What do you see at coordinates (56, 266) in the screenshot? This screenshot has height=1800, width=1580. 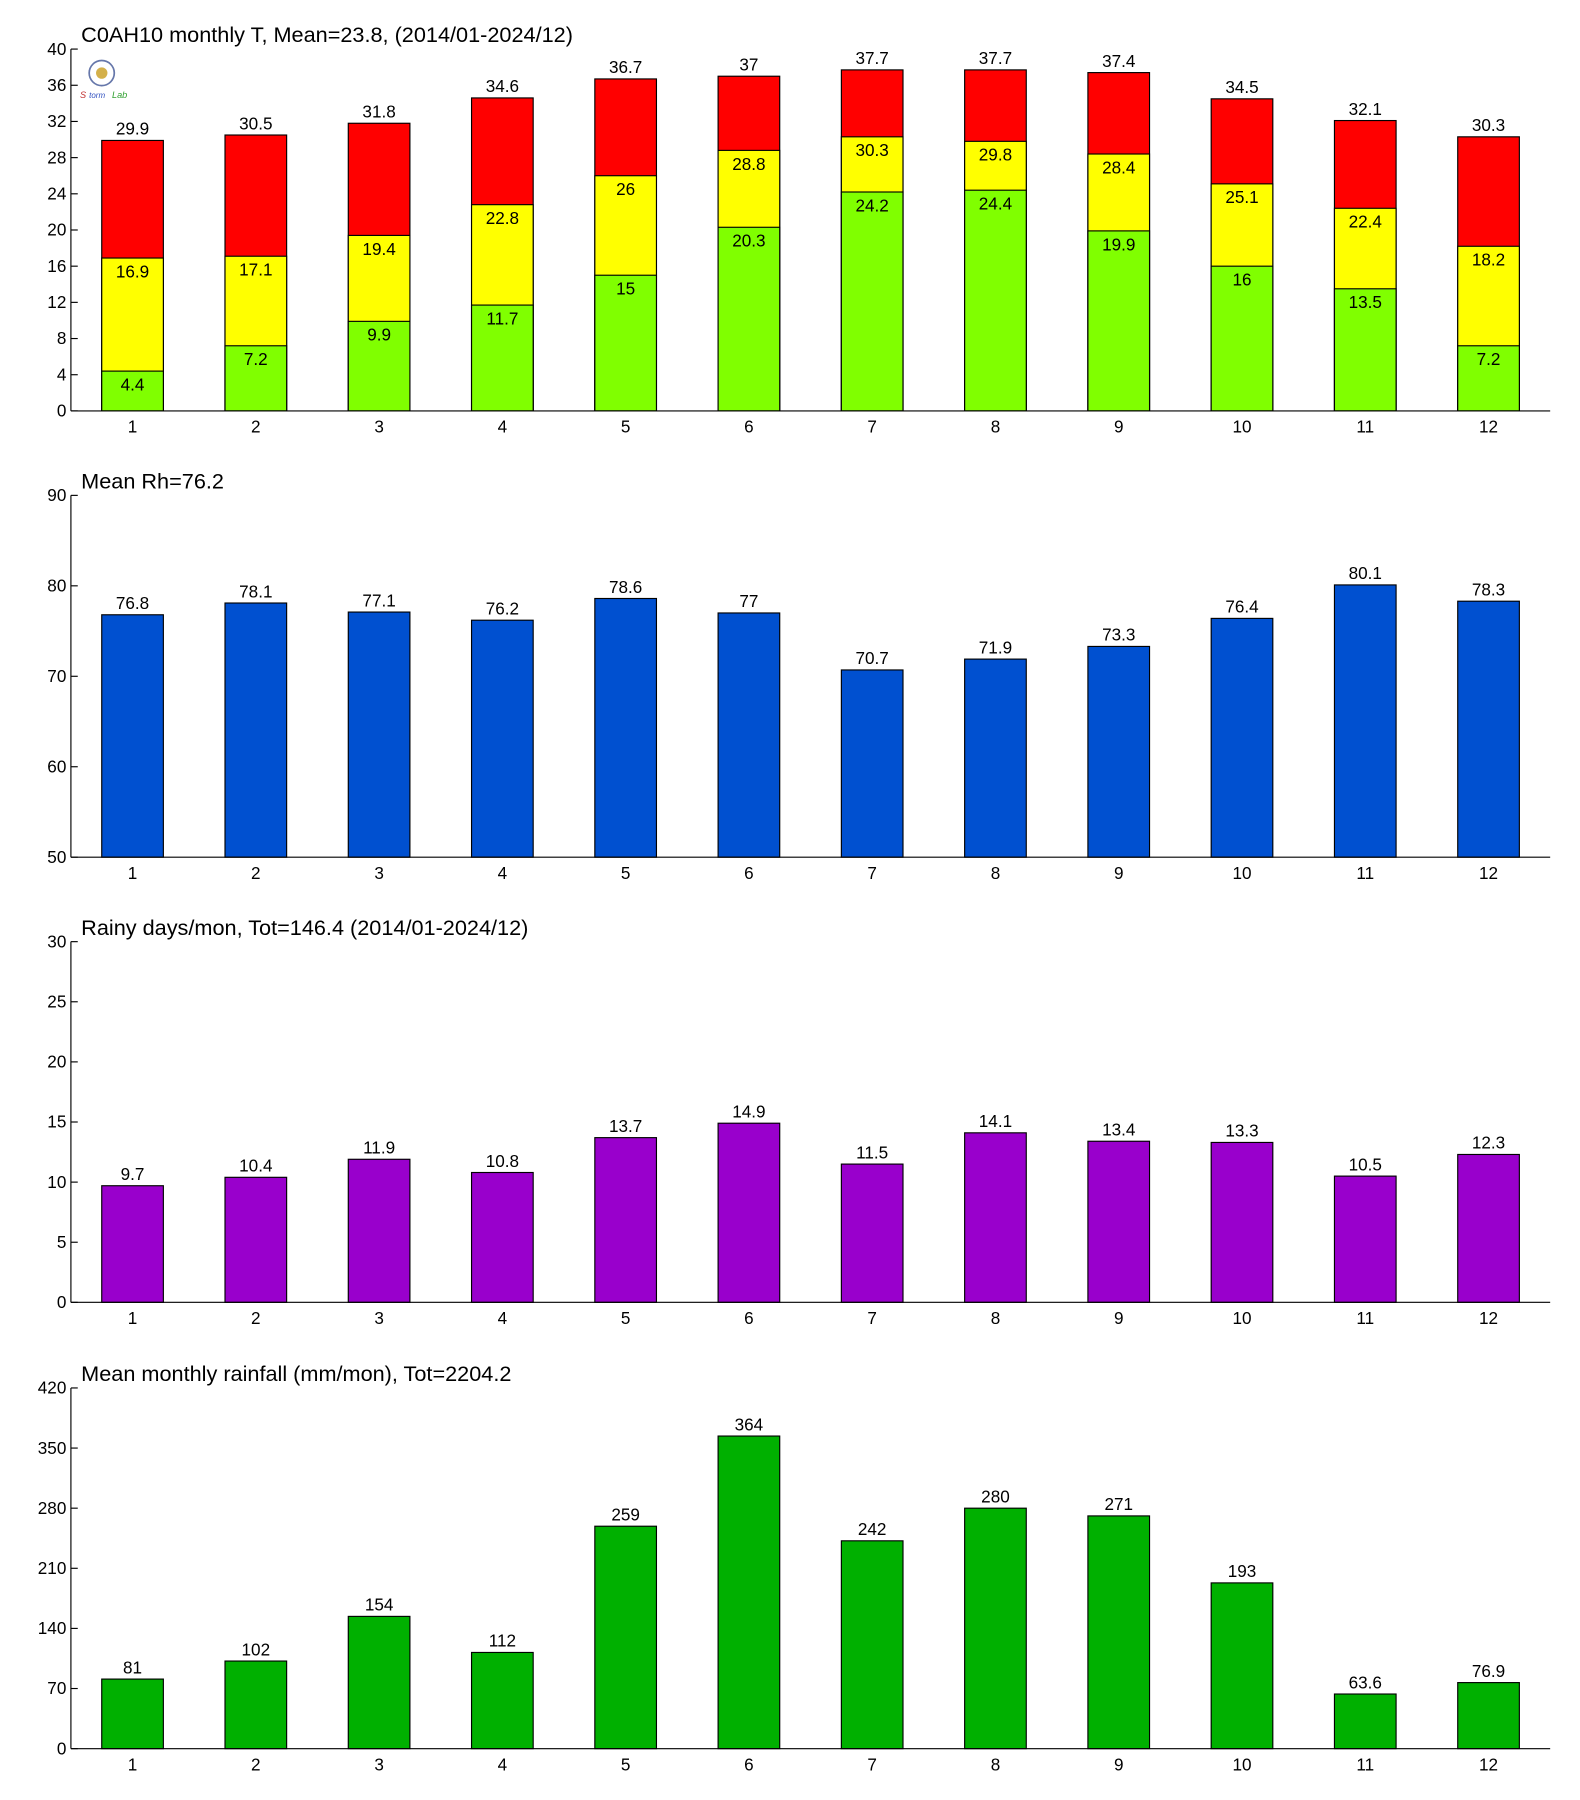 I see `y-tick-label: 16` at bounding box center [56, 266].